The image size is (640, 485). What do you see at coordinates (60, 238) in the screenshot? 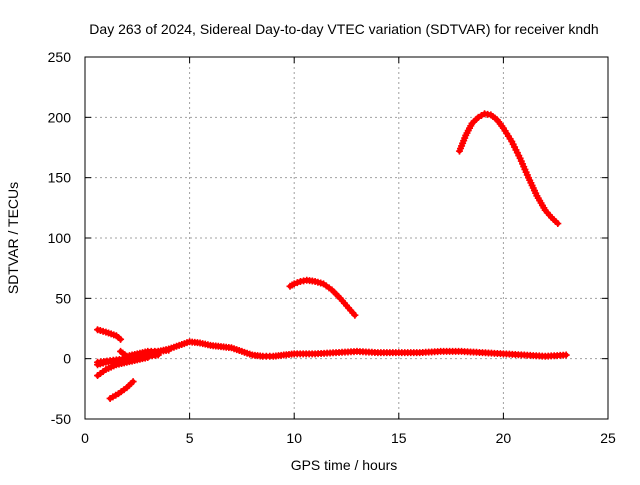
I see `y-tick-label: 100` at bounding box center [60, 238].